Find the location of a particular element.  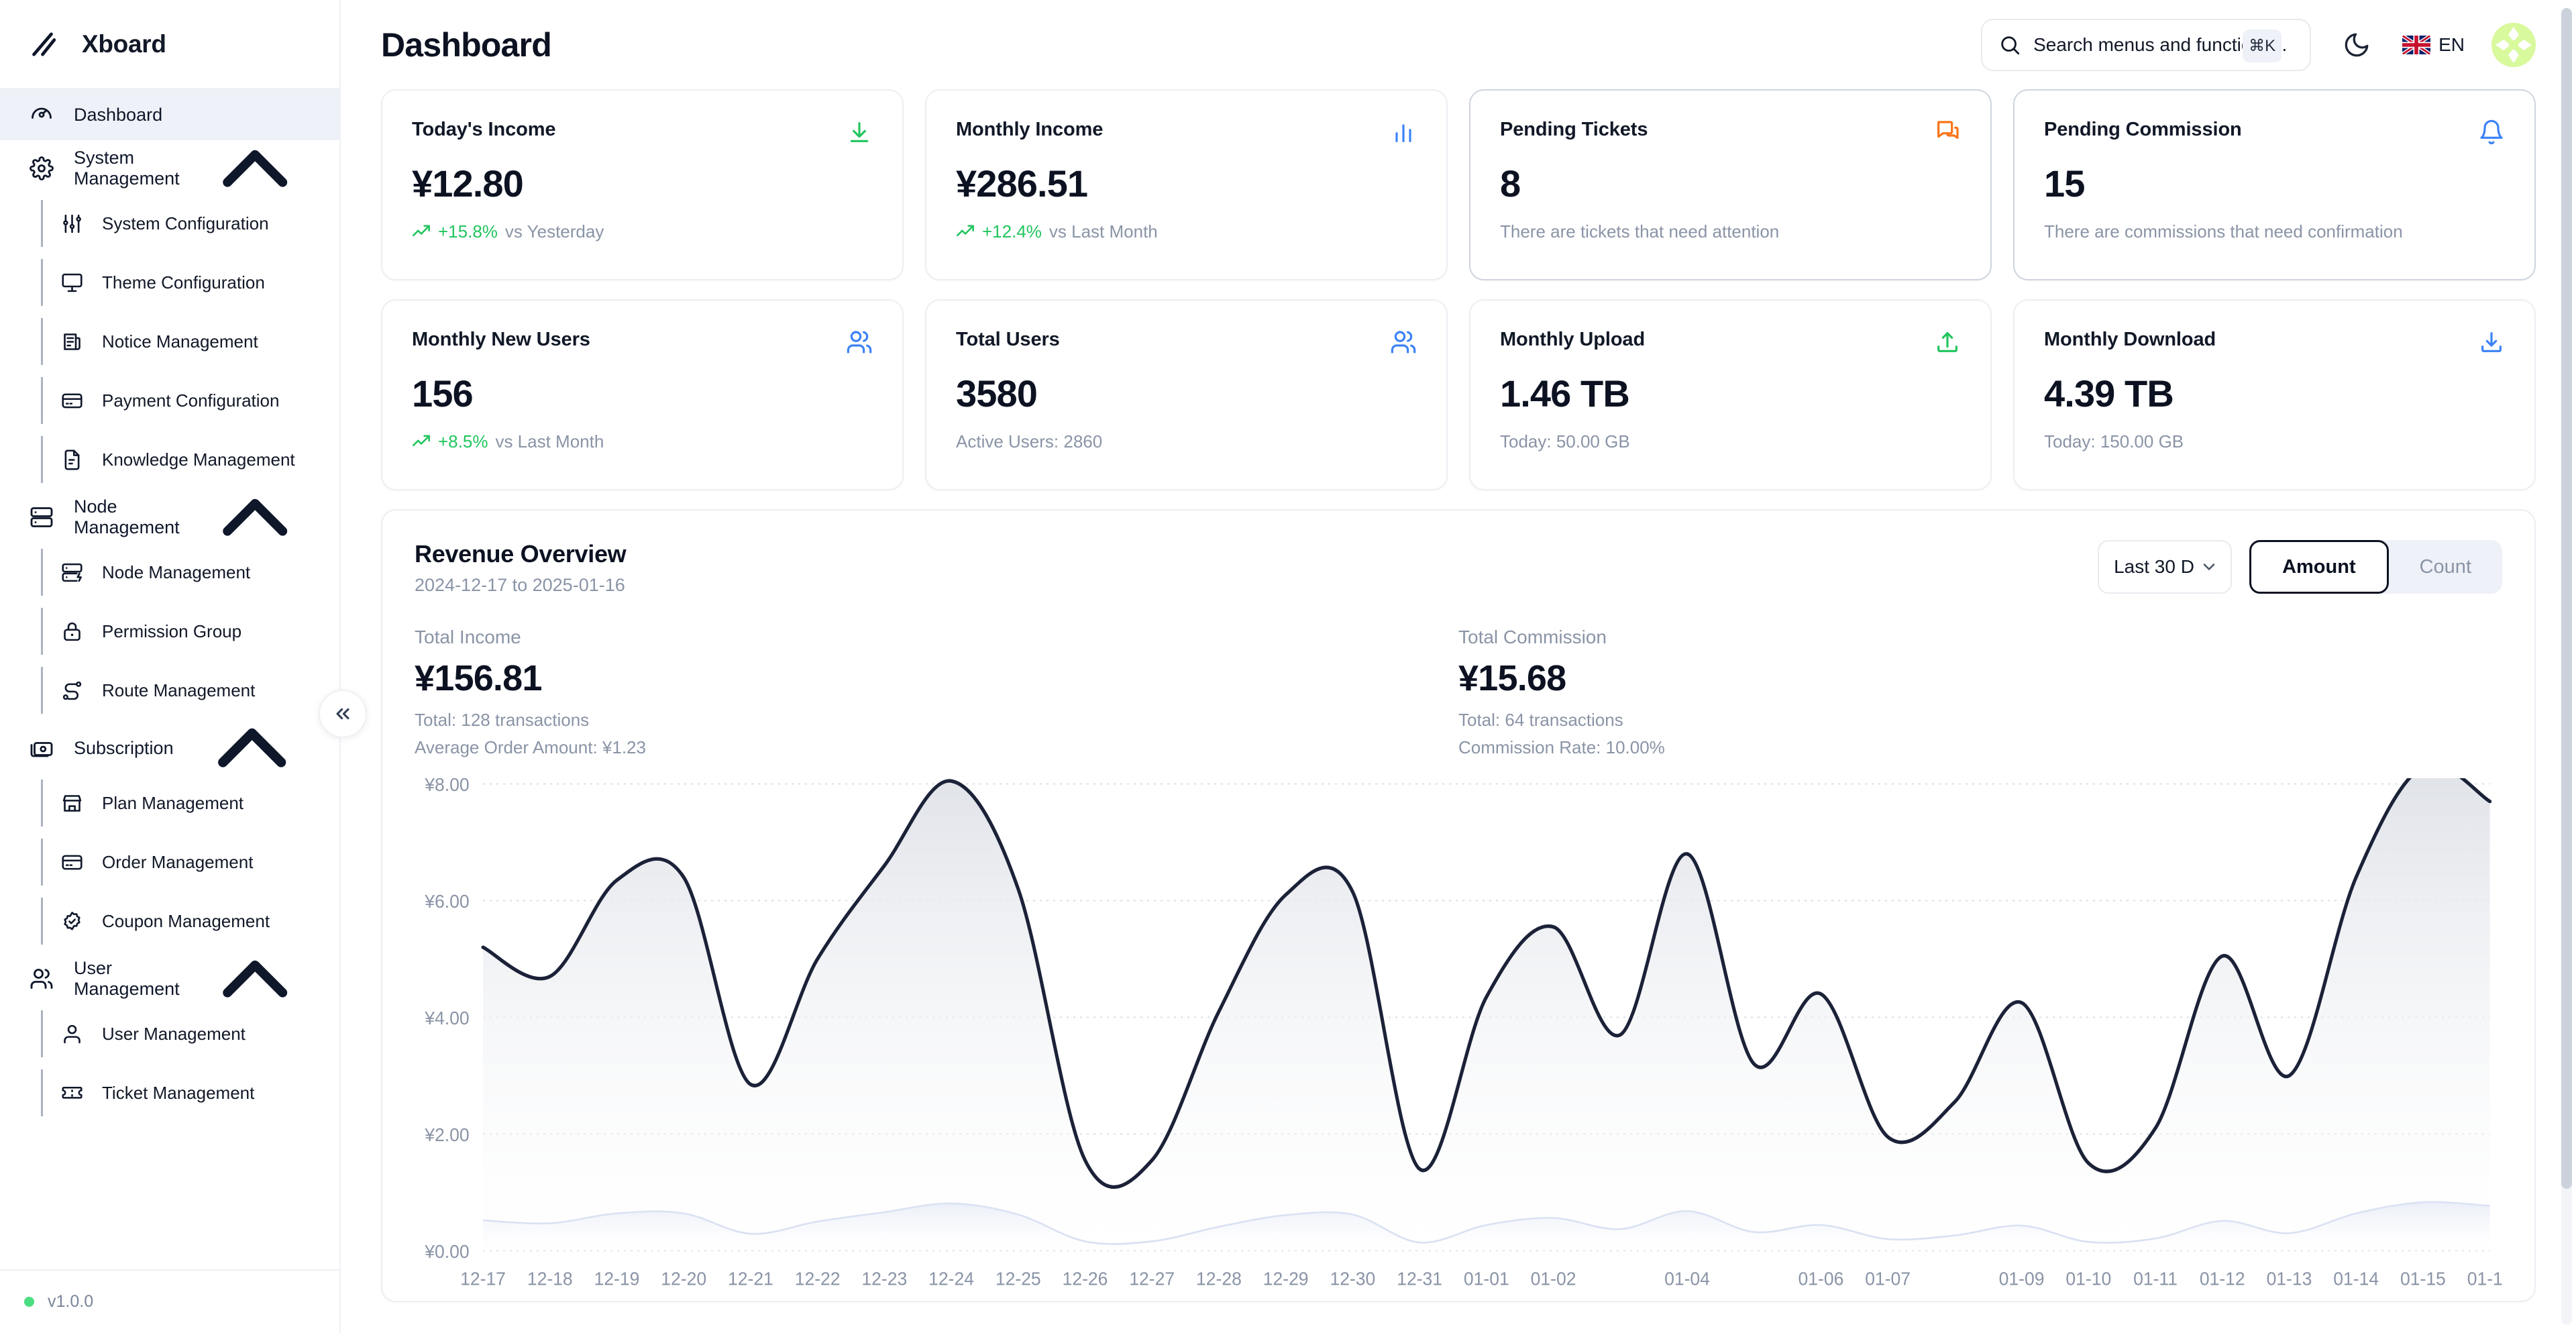

card-delta: +8.5% is located at coordinates (463, 441).